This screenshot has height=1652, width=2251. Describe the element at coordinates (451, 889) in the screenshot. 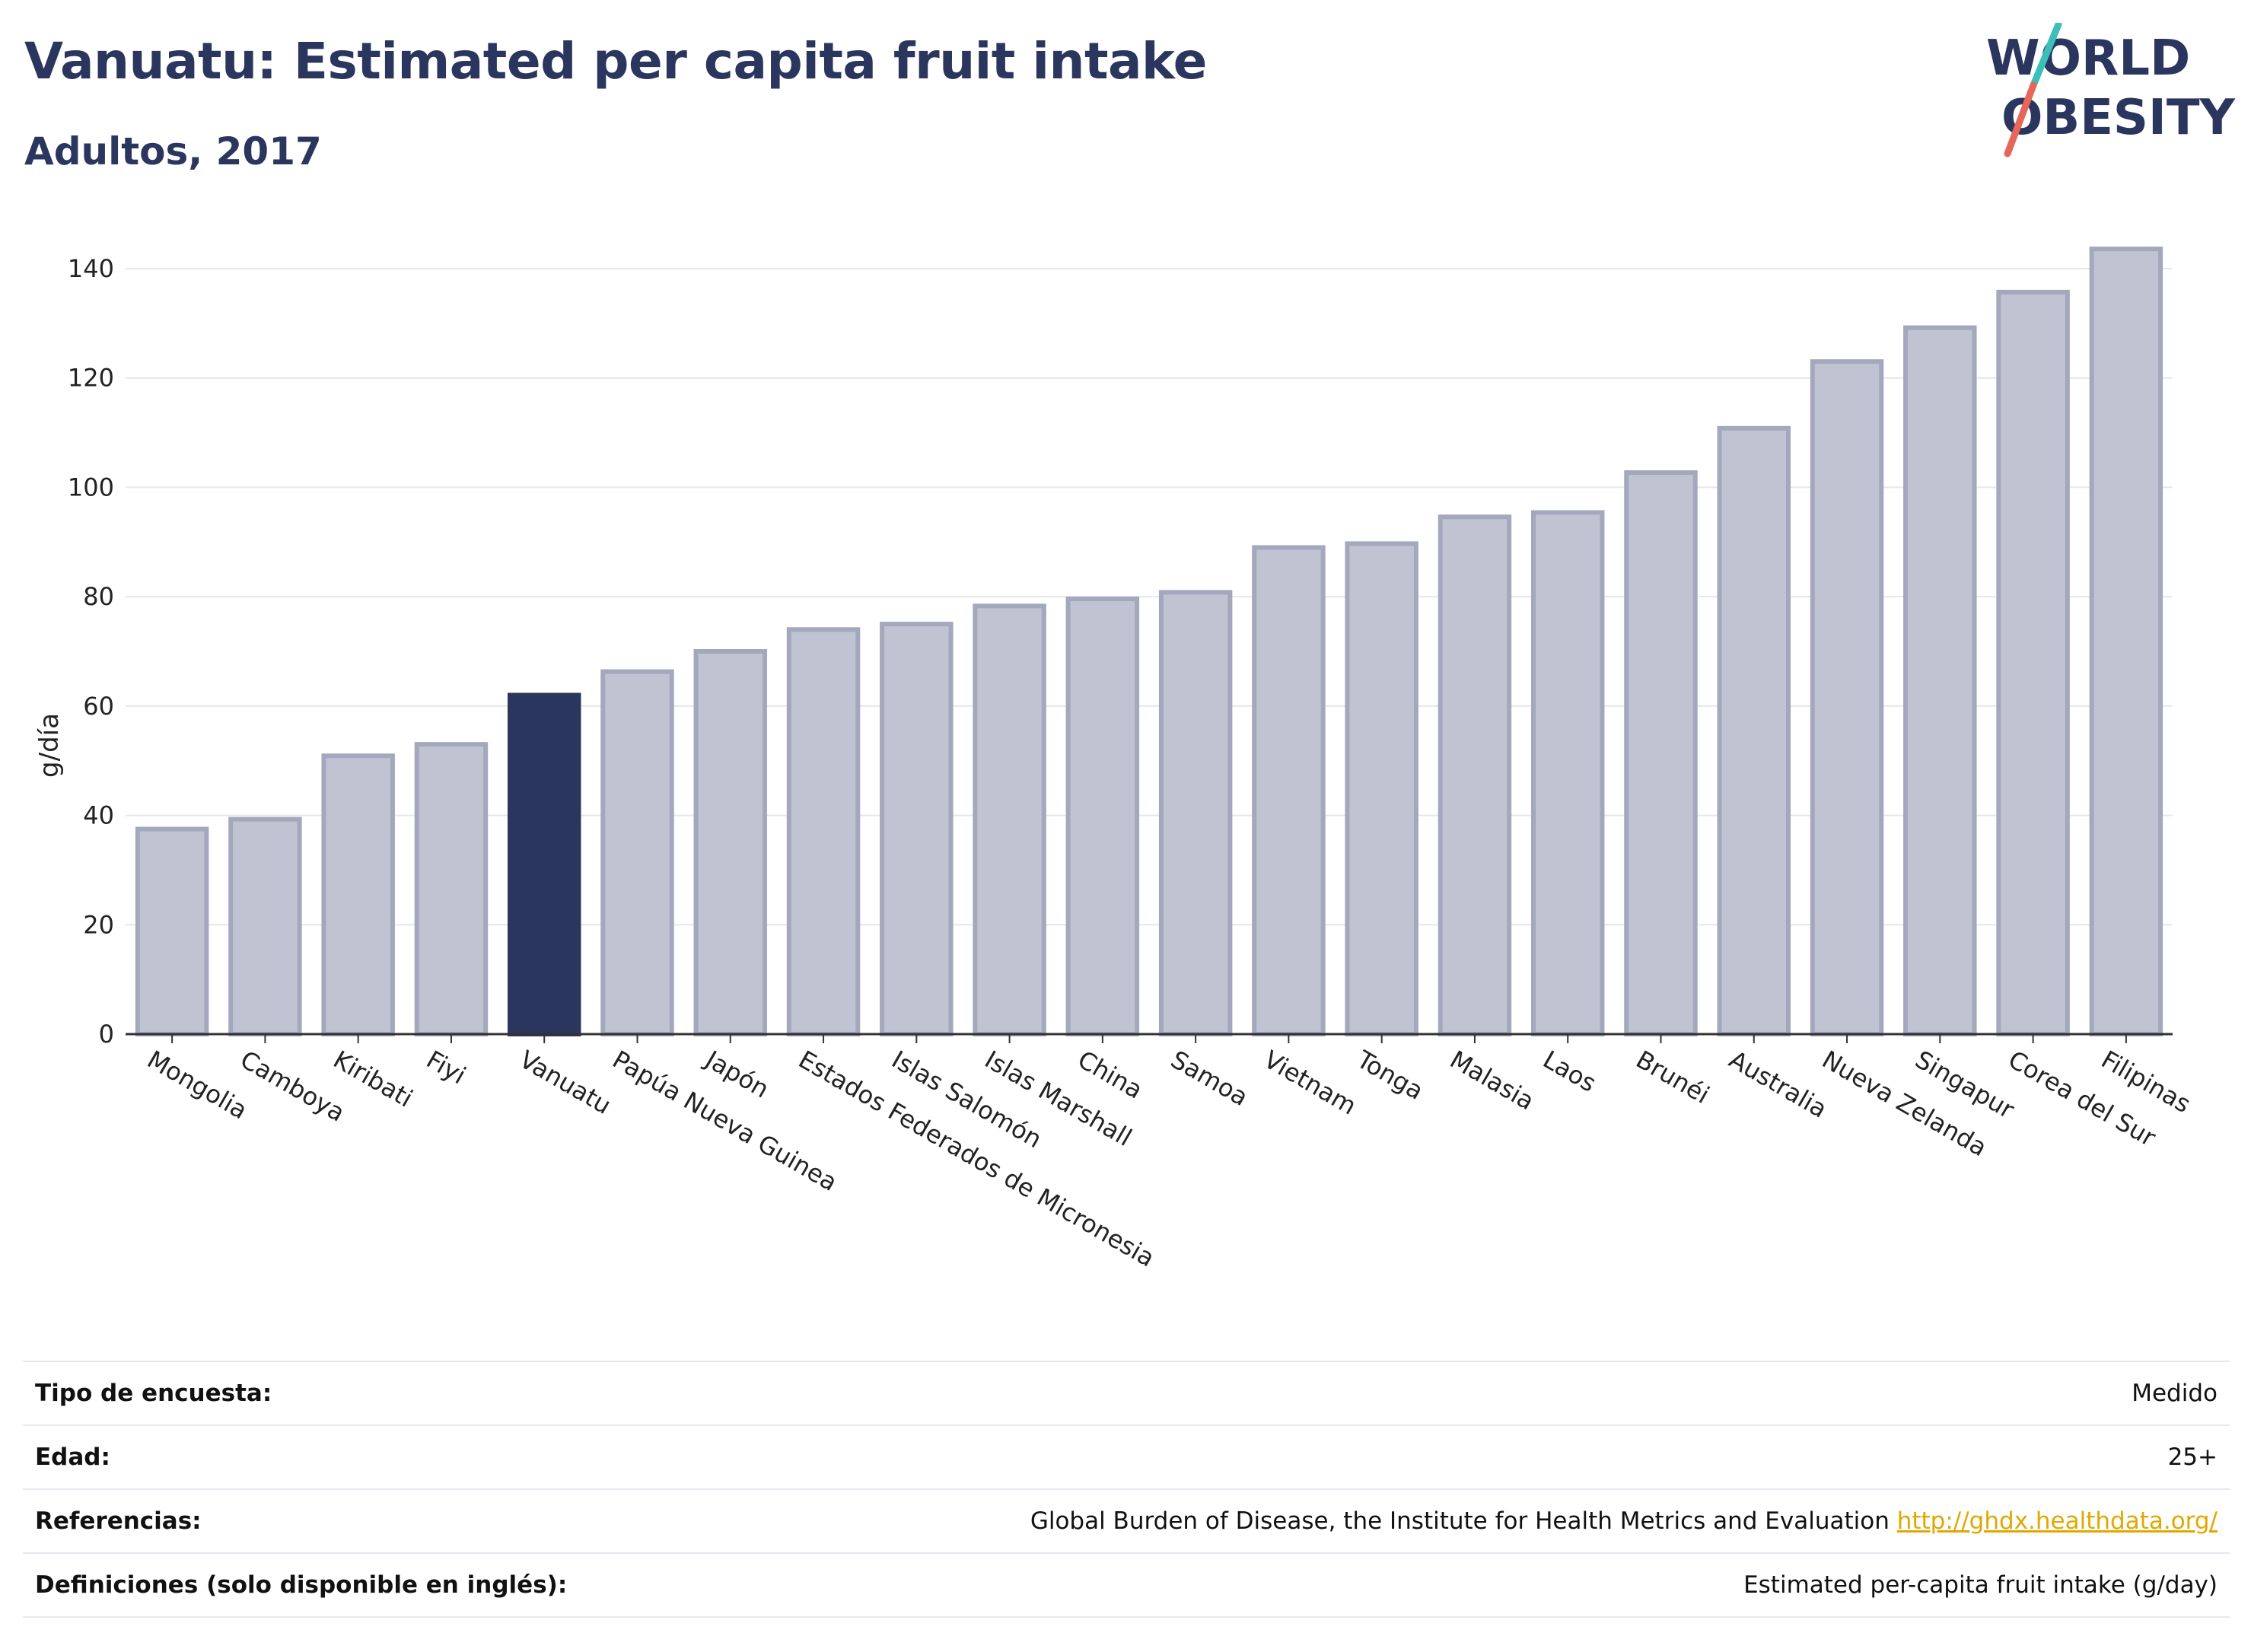

I see `bar-fiyi` at that location.